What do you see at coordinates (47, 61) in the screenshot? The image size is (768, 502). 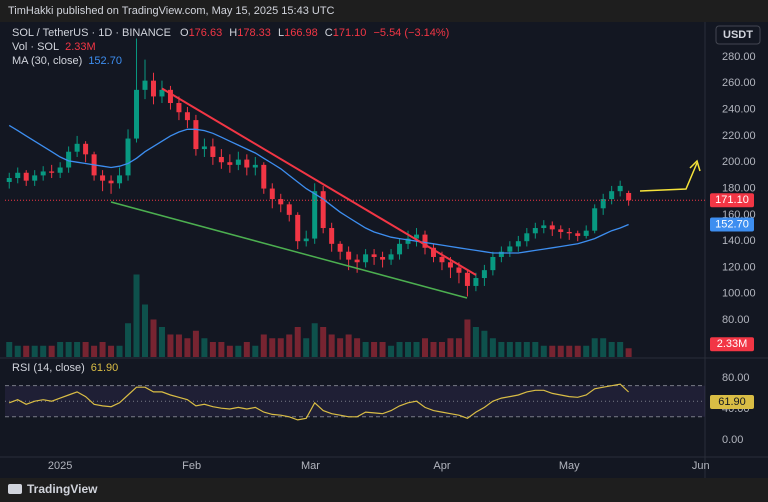 I see `ma-name: MA (30, close)` at bounding box center [47, 61].